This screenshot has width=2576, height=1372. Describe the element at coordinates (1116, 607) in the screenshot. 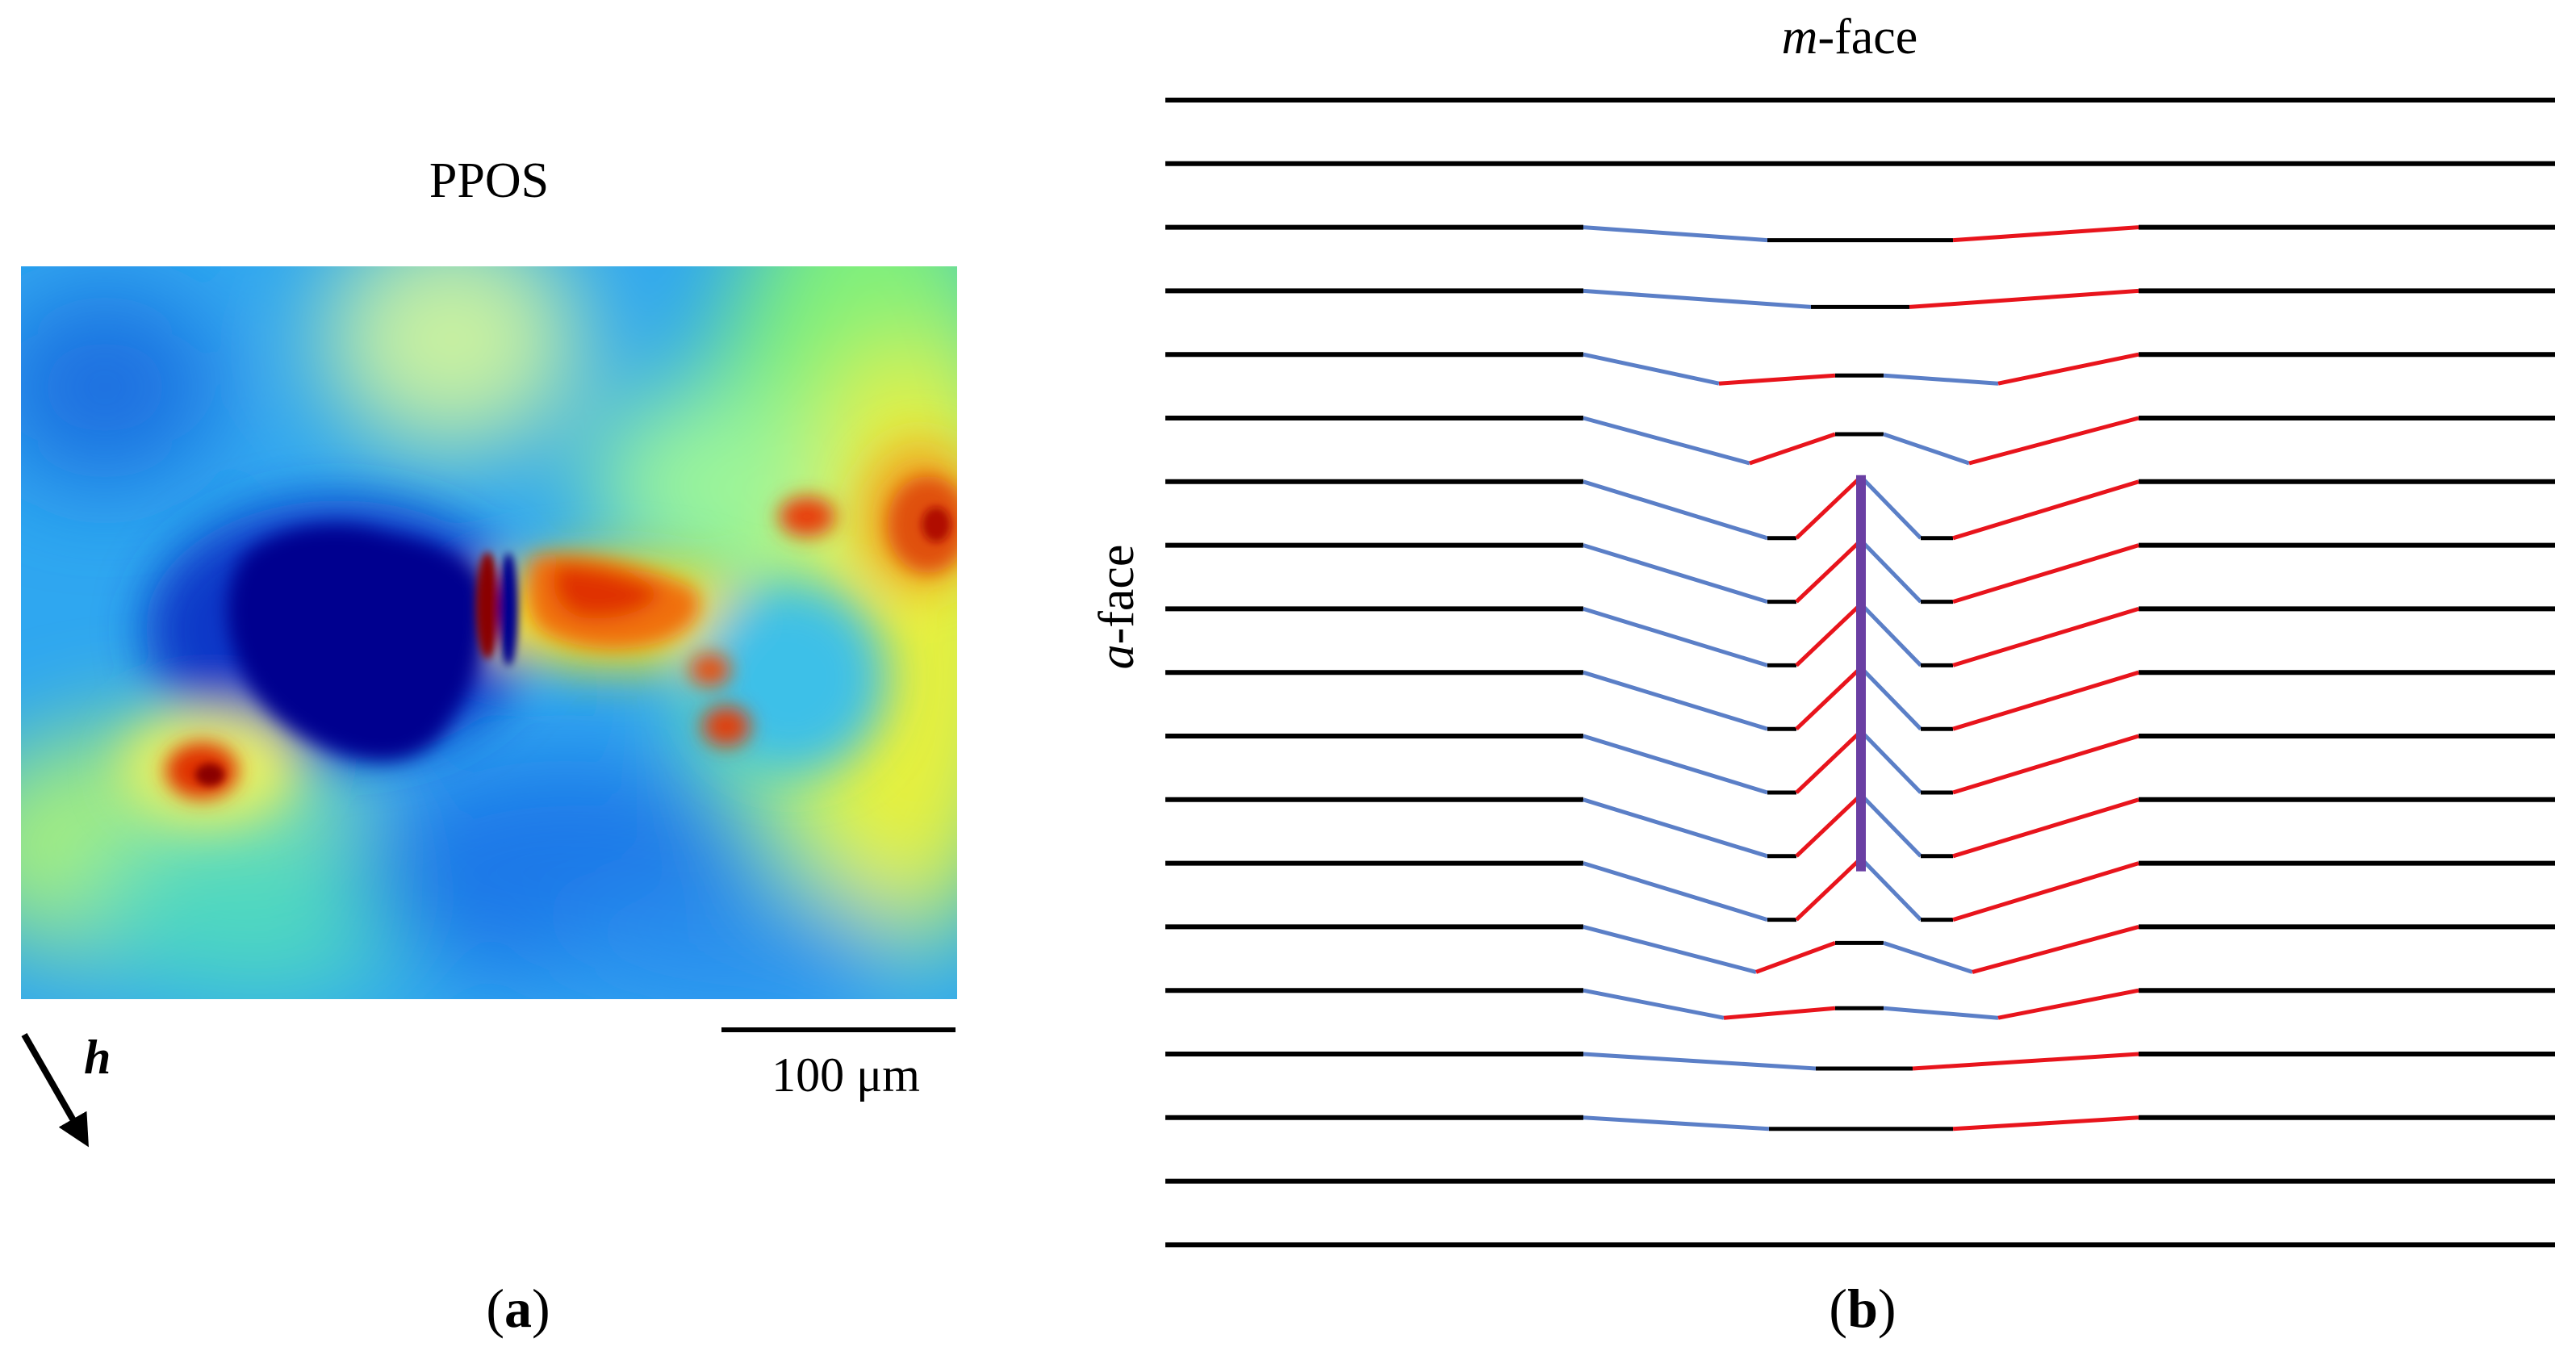

I see `a-face-label: a-face` at that location.